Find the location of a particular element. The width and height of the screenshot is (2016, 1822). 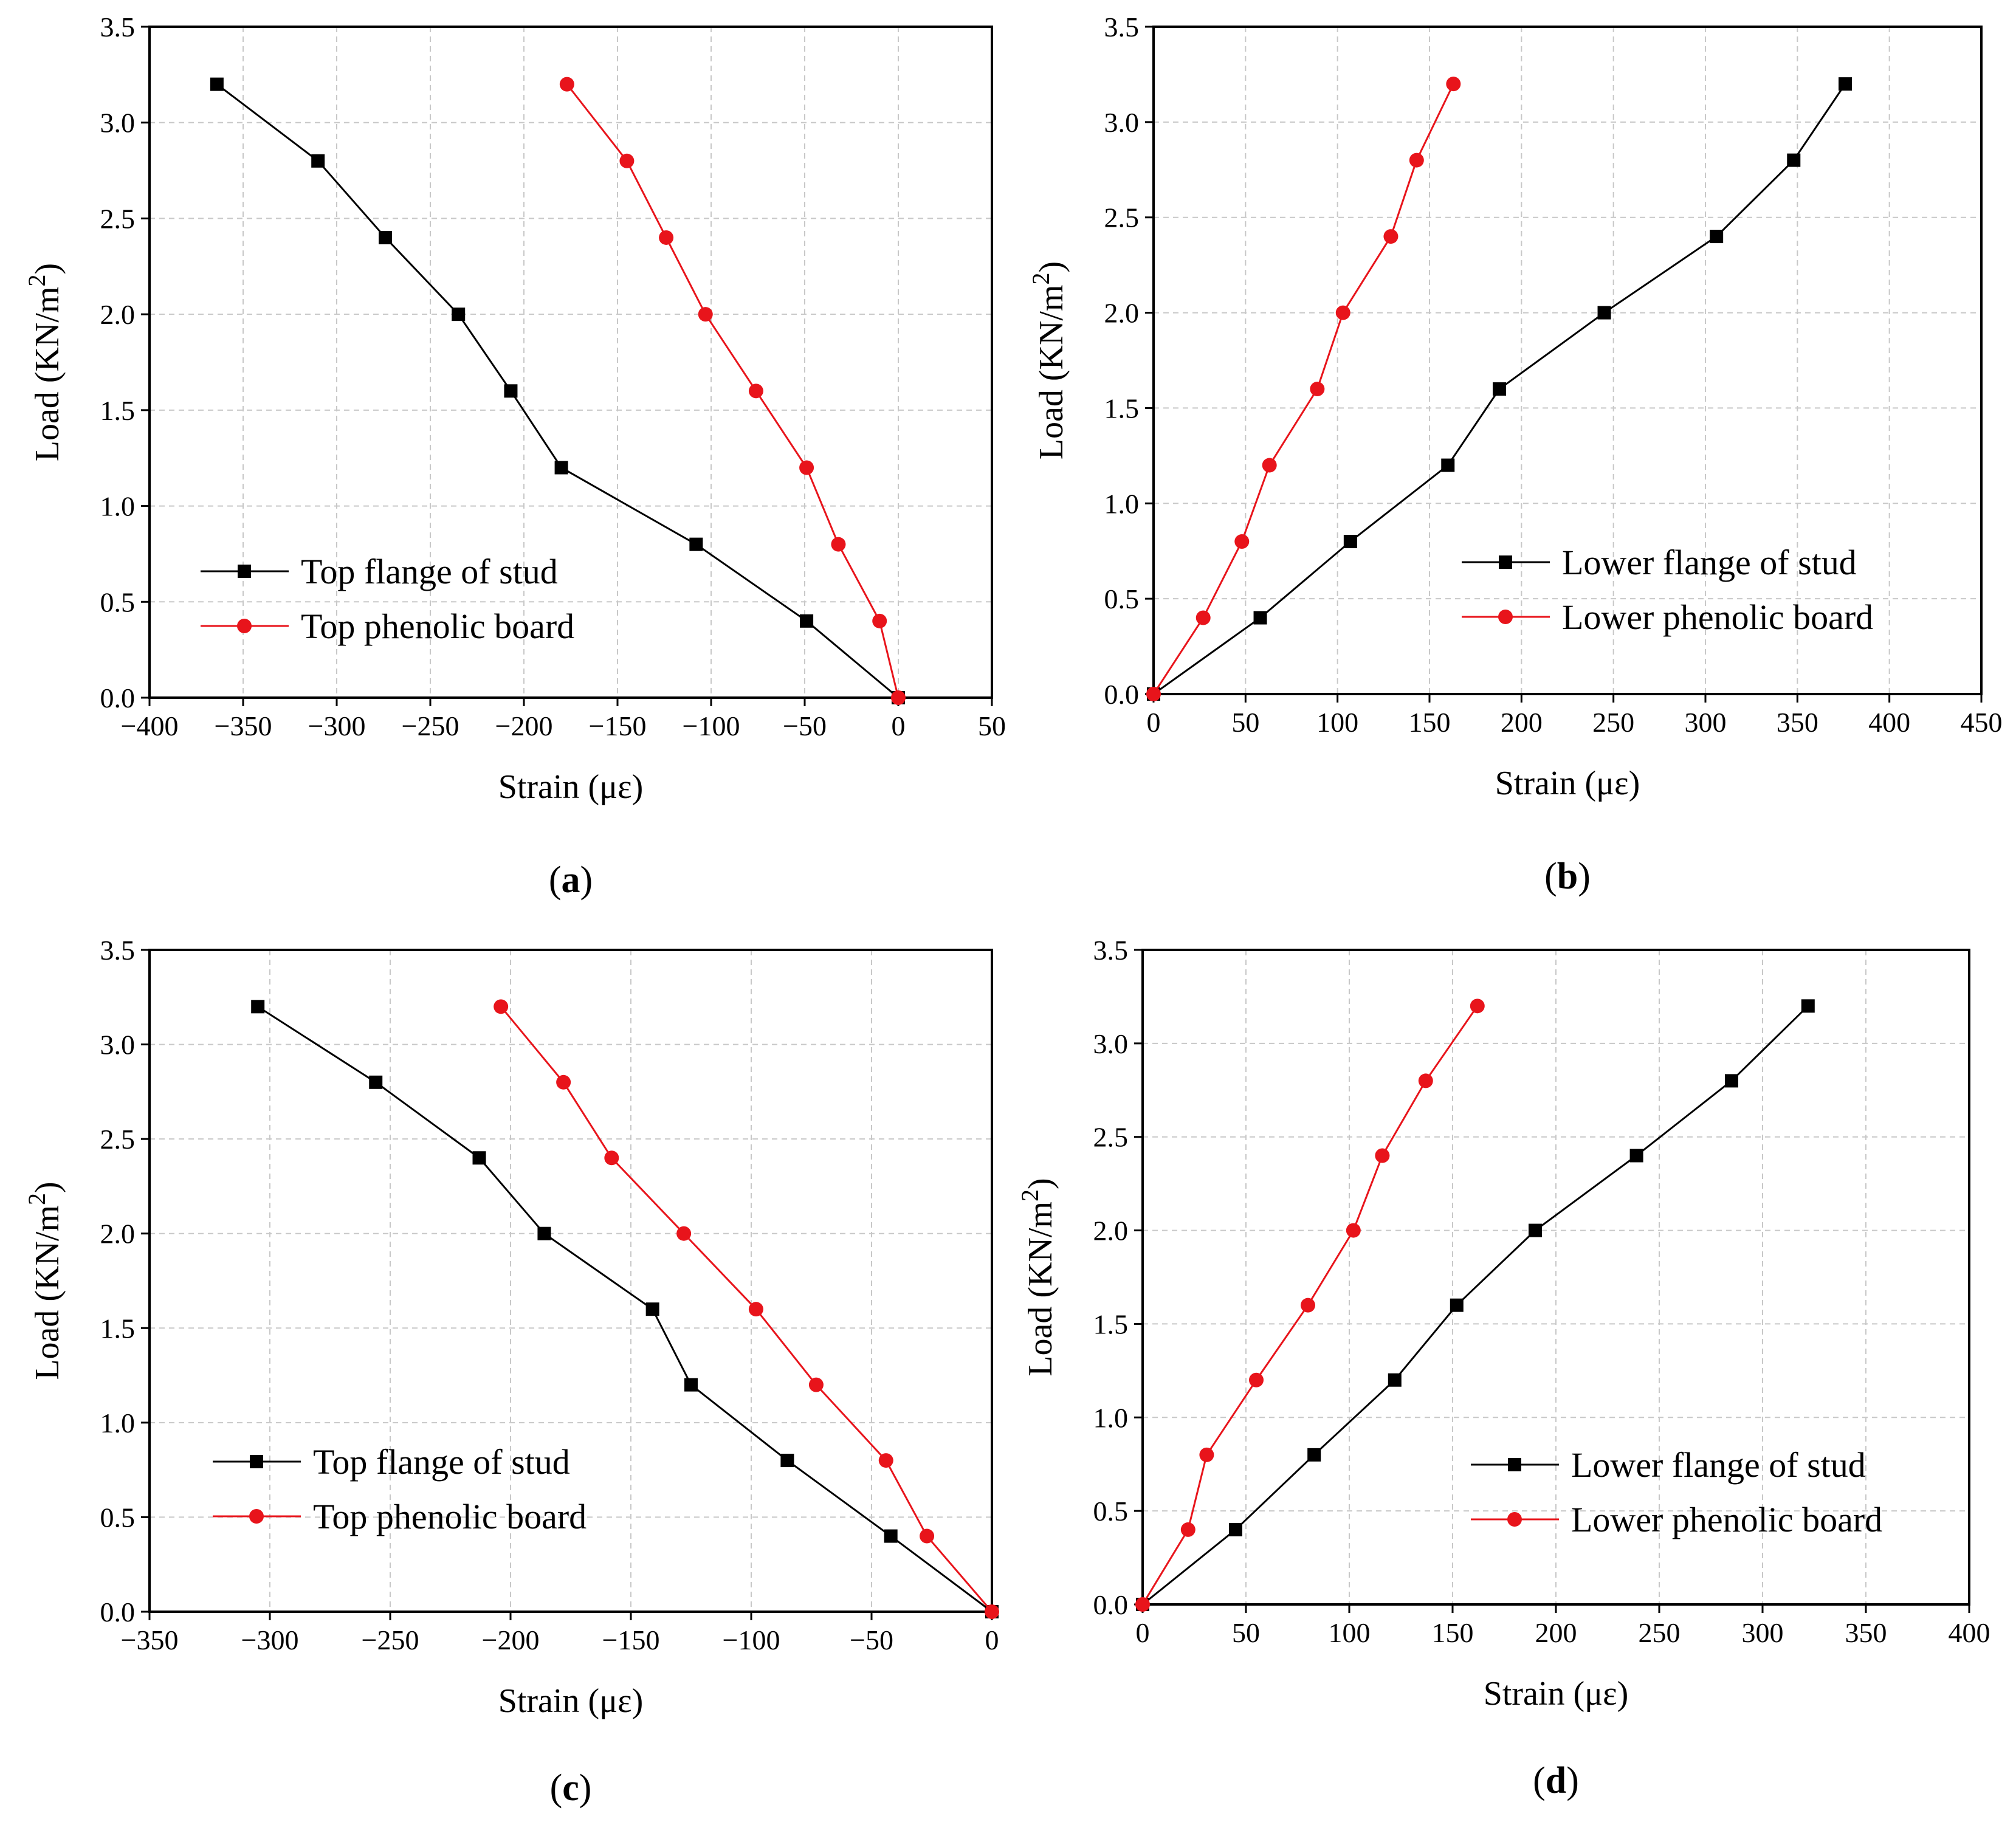

panel-label: (d) is located at coordinates (1556, 1781).